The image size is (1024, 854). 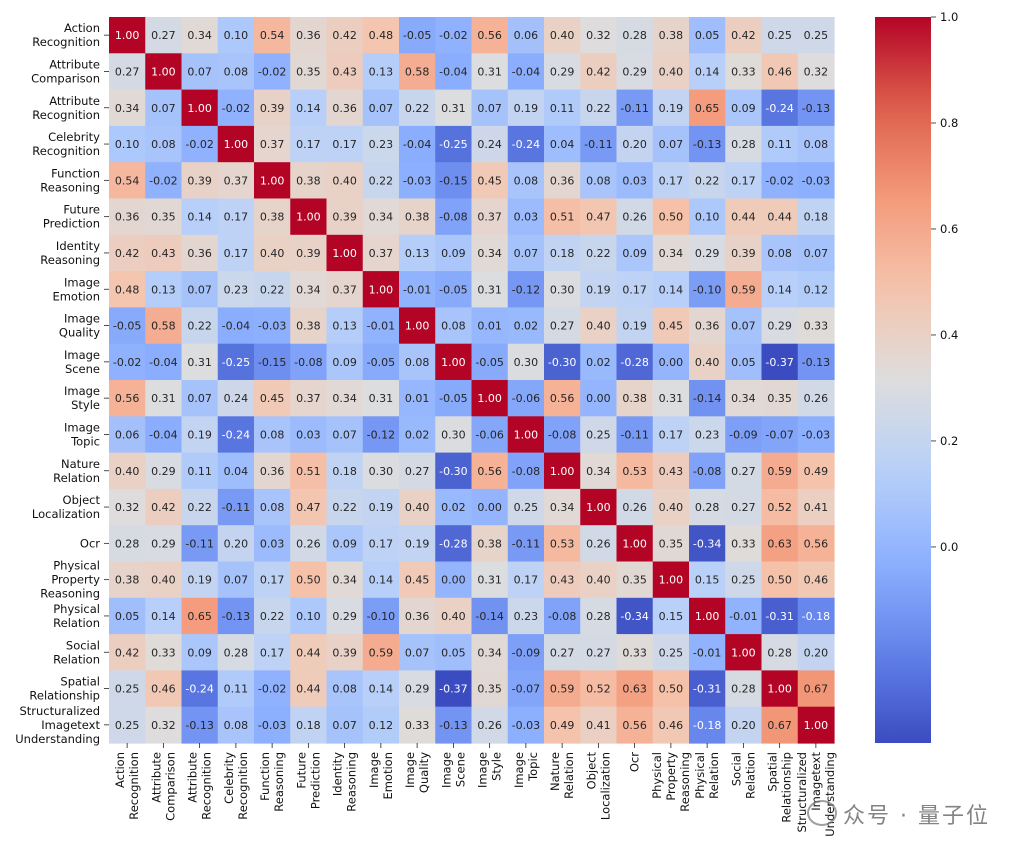 I want to click on cell-value-label: 0.01, so click(x=489, y=326).